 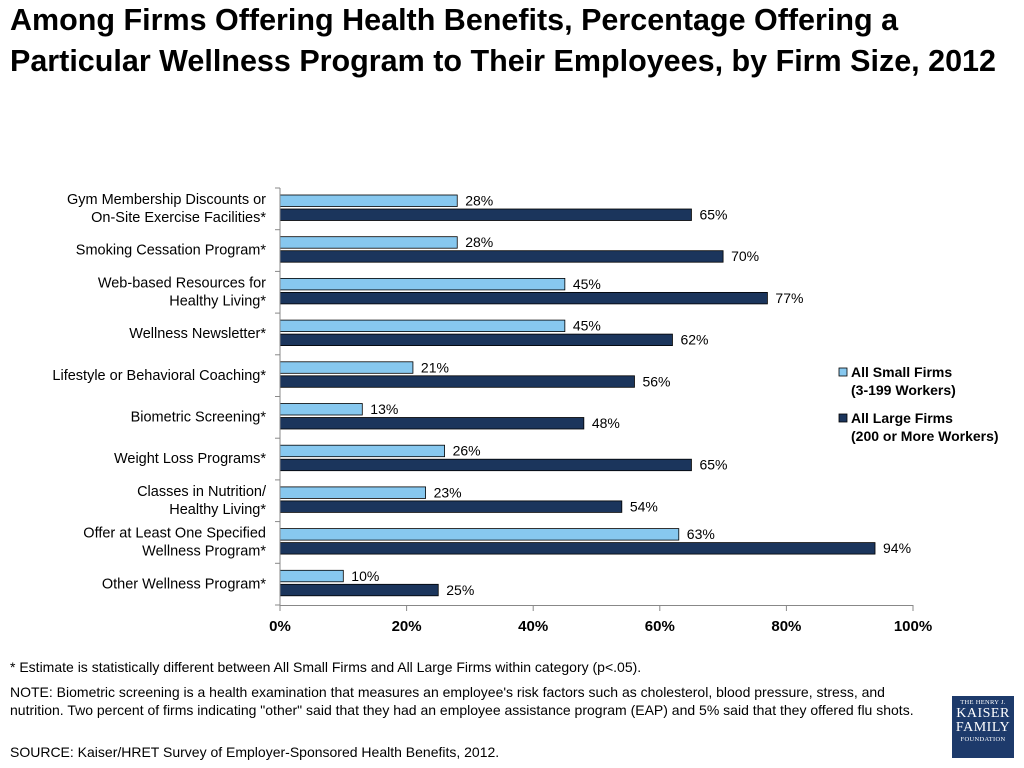 I want to click on logo-line-3: FAMILY, so click(x=983, y=727).